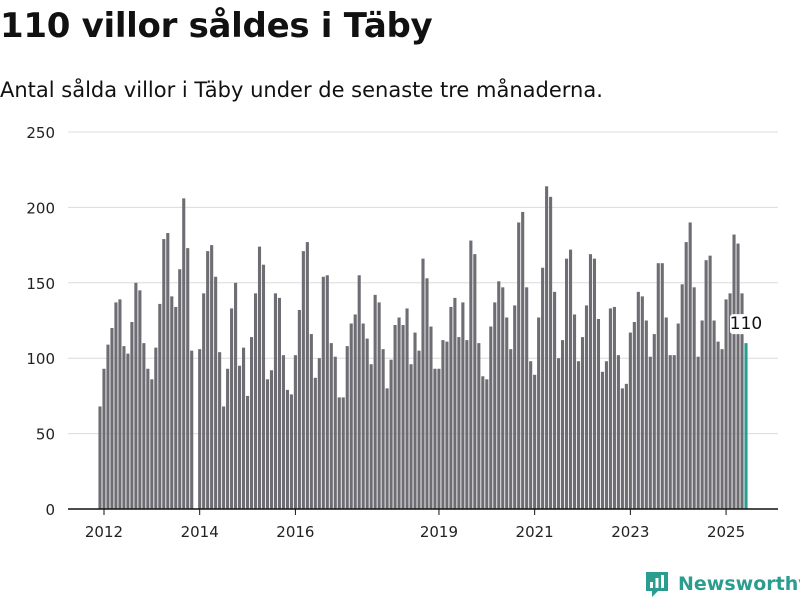 The height and width of the screenshot is (600, 800). I want to click on x-tick-label: 2025, so click(726, 532).